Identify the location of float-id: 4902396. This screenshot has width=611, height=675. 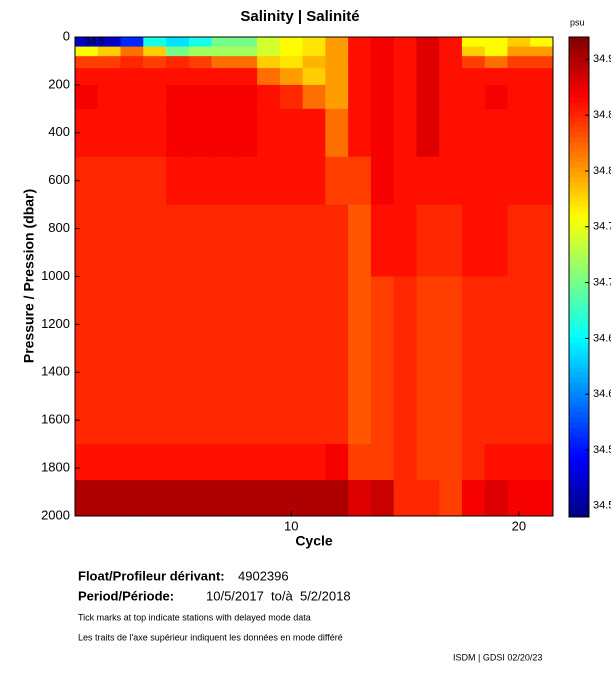
(263, 575).